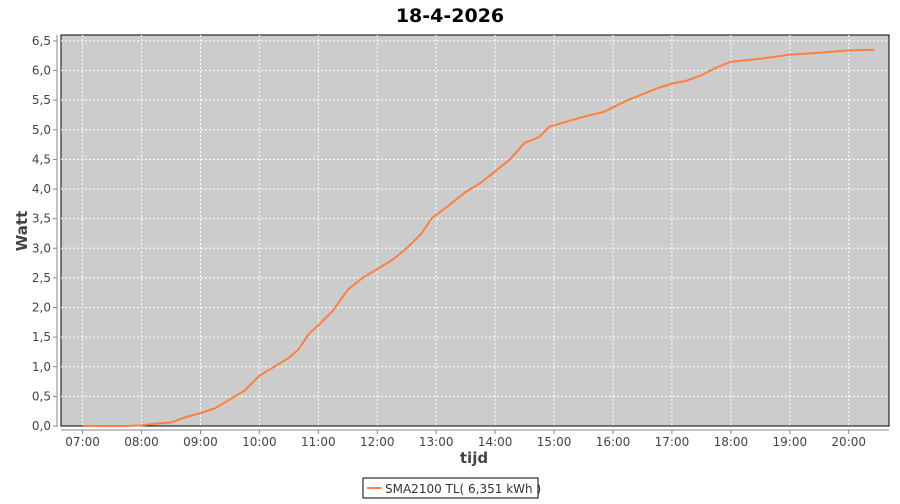  I want to click on y-tick-label: 2,5, so click(41, 278).